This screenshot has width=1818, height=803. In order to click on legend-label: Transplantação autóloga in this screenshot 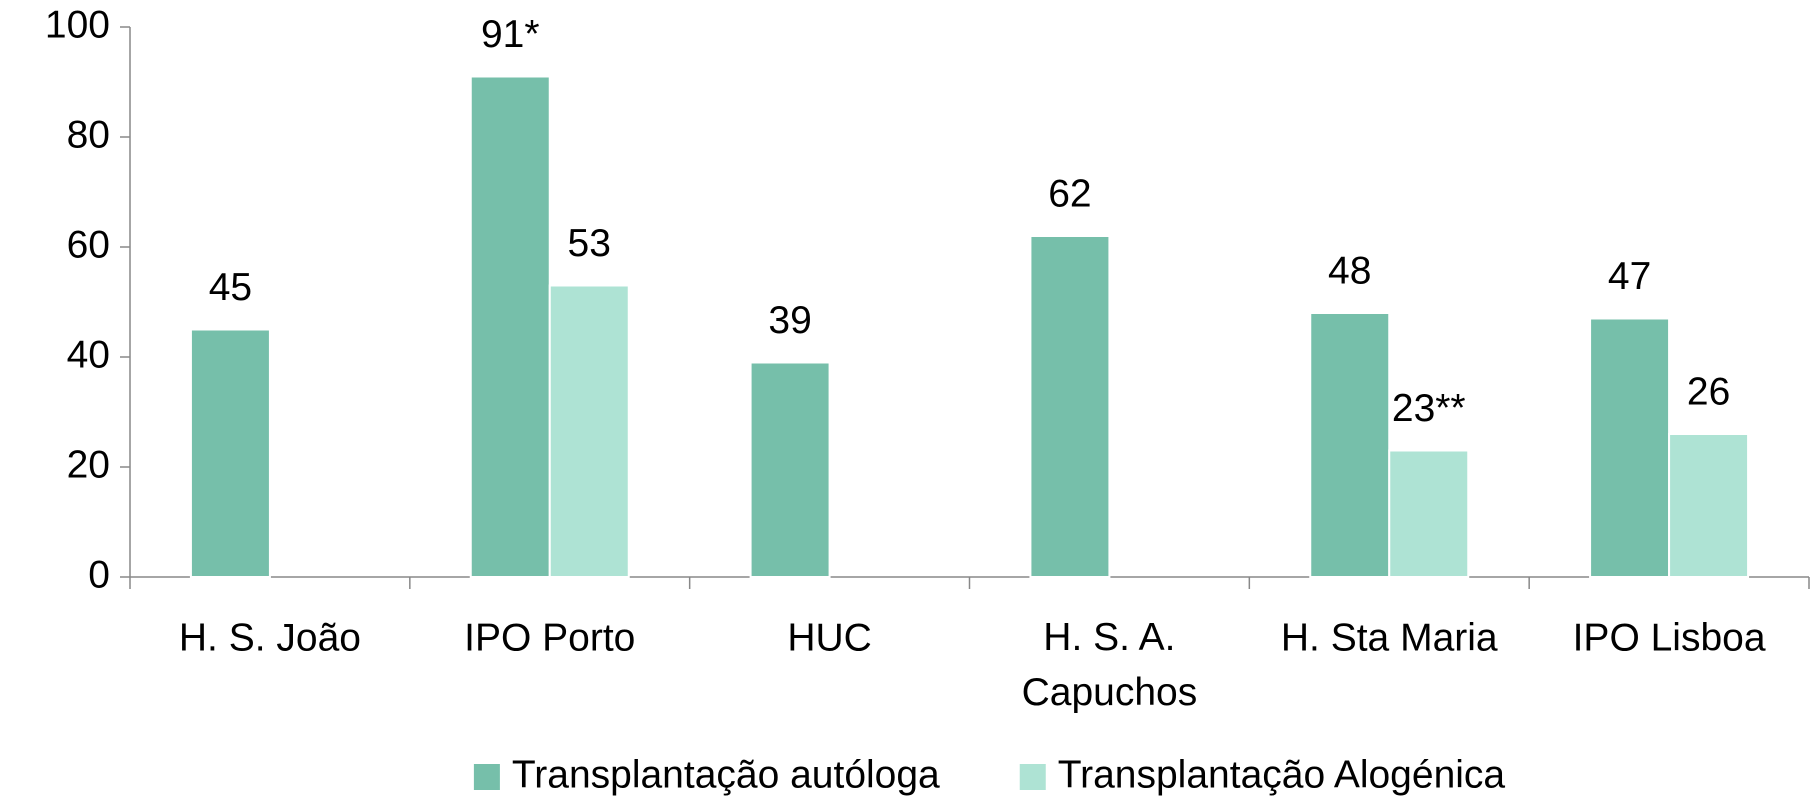, I will do `click(726, 774)`.